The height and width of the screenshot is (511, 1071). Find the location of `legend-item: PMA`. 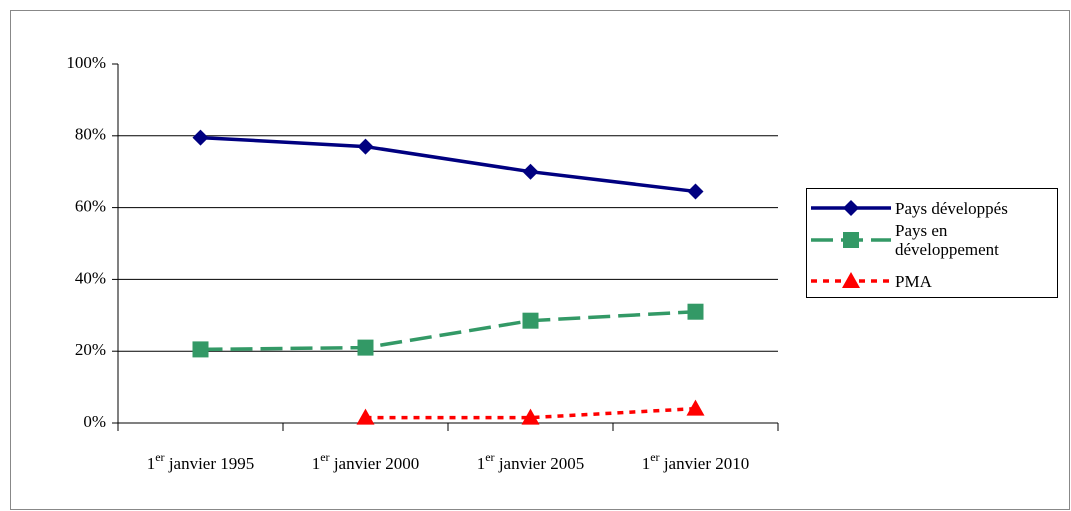

legend-item: PMA is located at coordinates (931, 281).